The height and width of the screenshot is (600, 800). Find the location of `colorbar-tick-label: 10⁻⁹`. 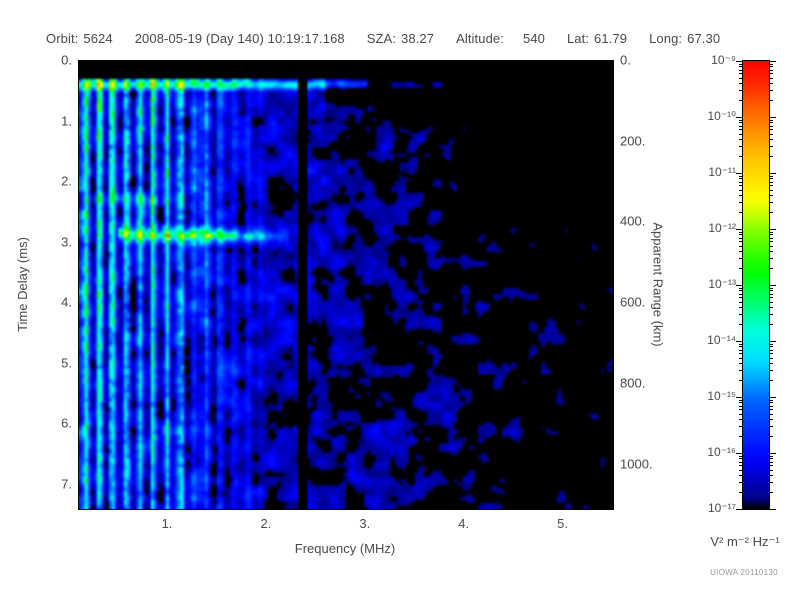

colorbar-tick-label: 10⁻⁹ is located at coordinates (723, 60).